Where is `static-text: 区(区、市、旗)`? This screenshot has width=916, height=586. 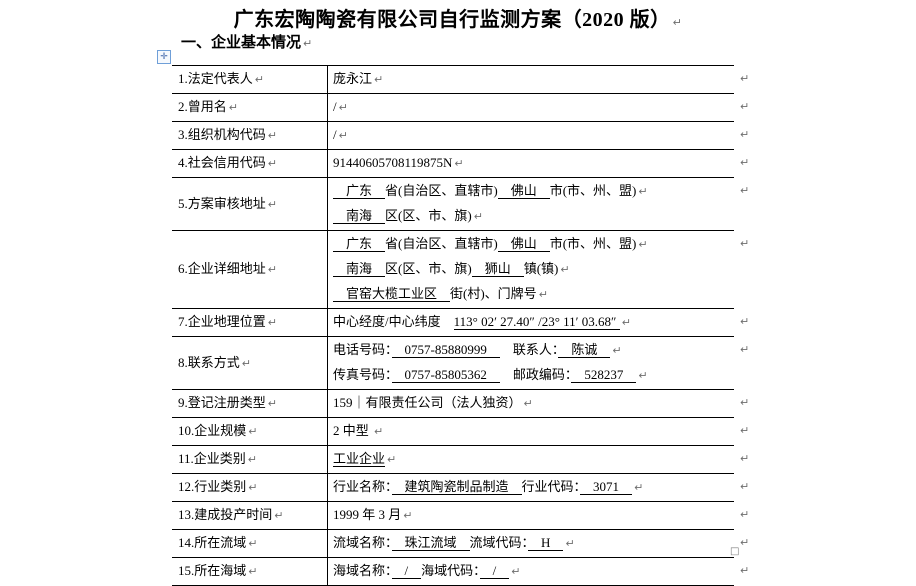
static-text: 区(区、市、旗) is located at coordinates (428, 215).